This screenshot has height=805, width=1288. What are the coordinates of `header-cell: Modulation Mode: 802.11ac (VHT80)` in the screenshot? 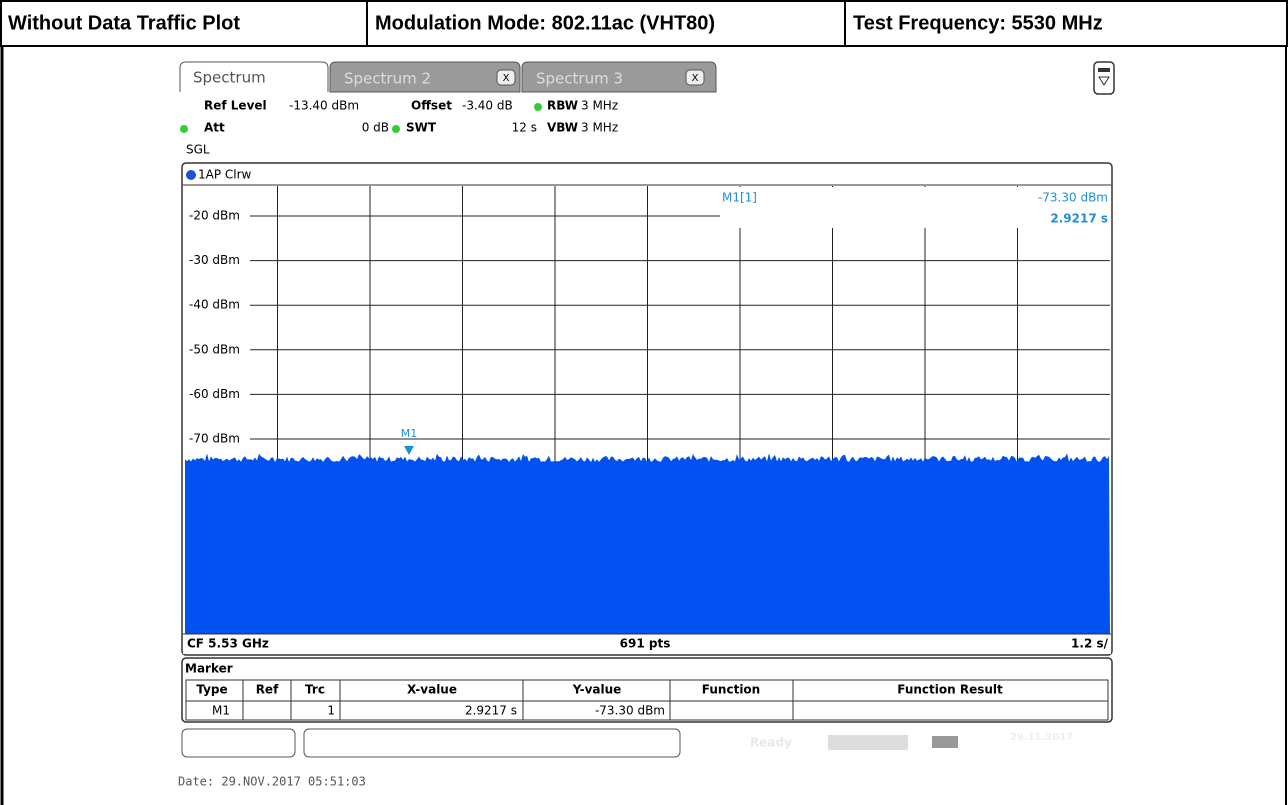 It's located at (545, 23).